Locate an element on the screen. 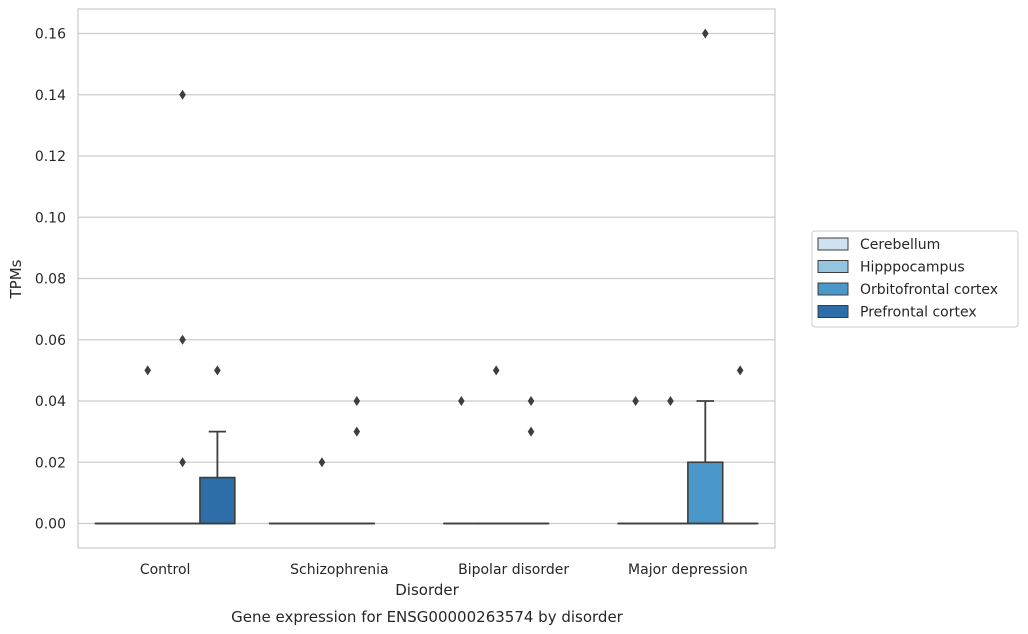 The height and width of the screenshot is (634, 1028). y-tick-label: 0.10 is located at coordinates (50, 218).